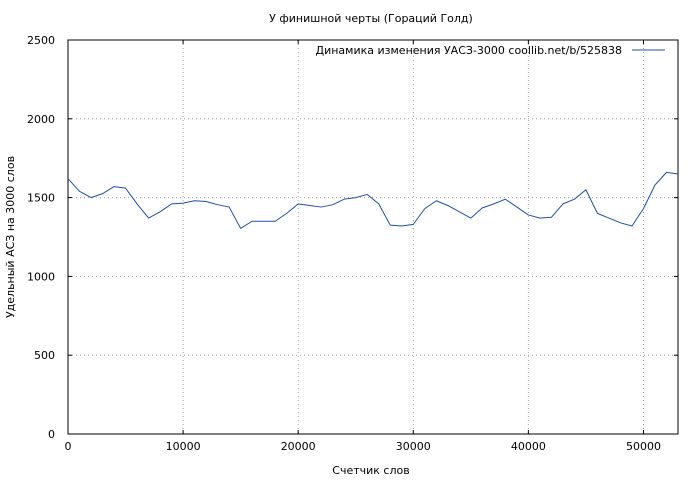 This screenshot has height=480, width=700. Describe the element at coordinates (51, 434) in the screenshot. I see `y-tick-label: 0` at that location.